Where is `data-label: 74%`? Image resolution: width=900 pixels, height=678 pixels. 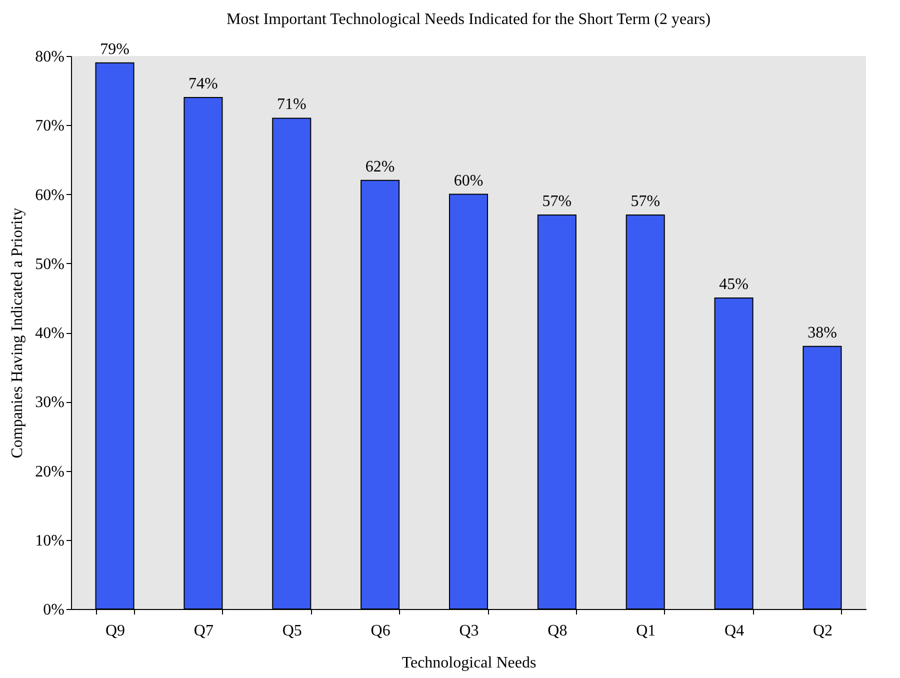
data-label: 74% is located at coordinates (203, 83).